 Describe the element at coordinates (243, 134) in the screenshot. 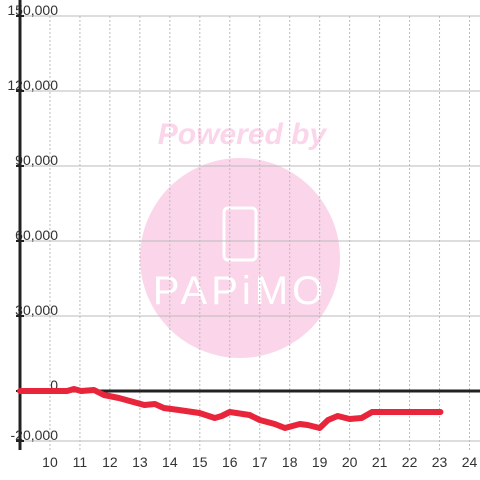

I see `watermark-text: Powered by` at that location.